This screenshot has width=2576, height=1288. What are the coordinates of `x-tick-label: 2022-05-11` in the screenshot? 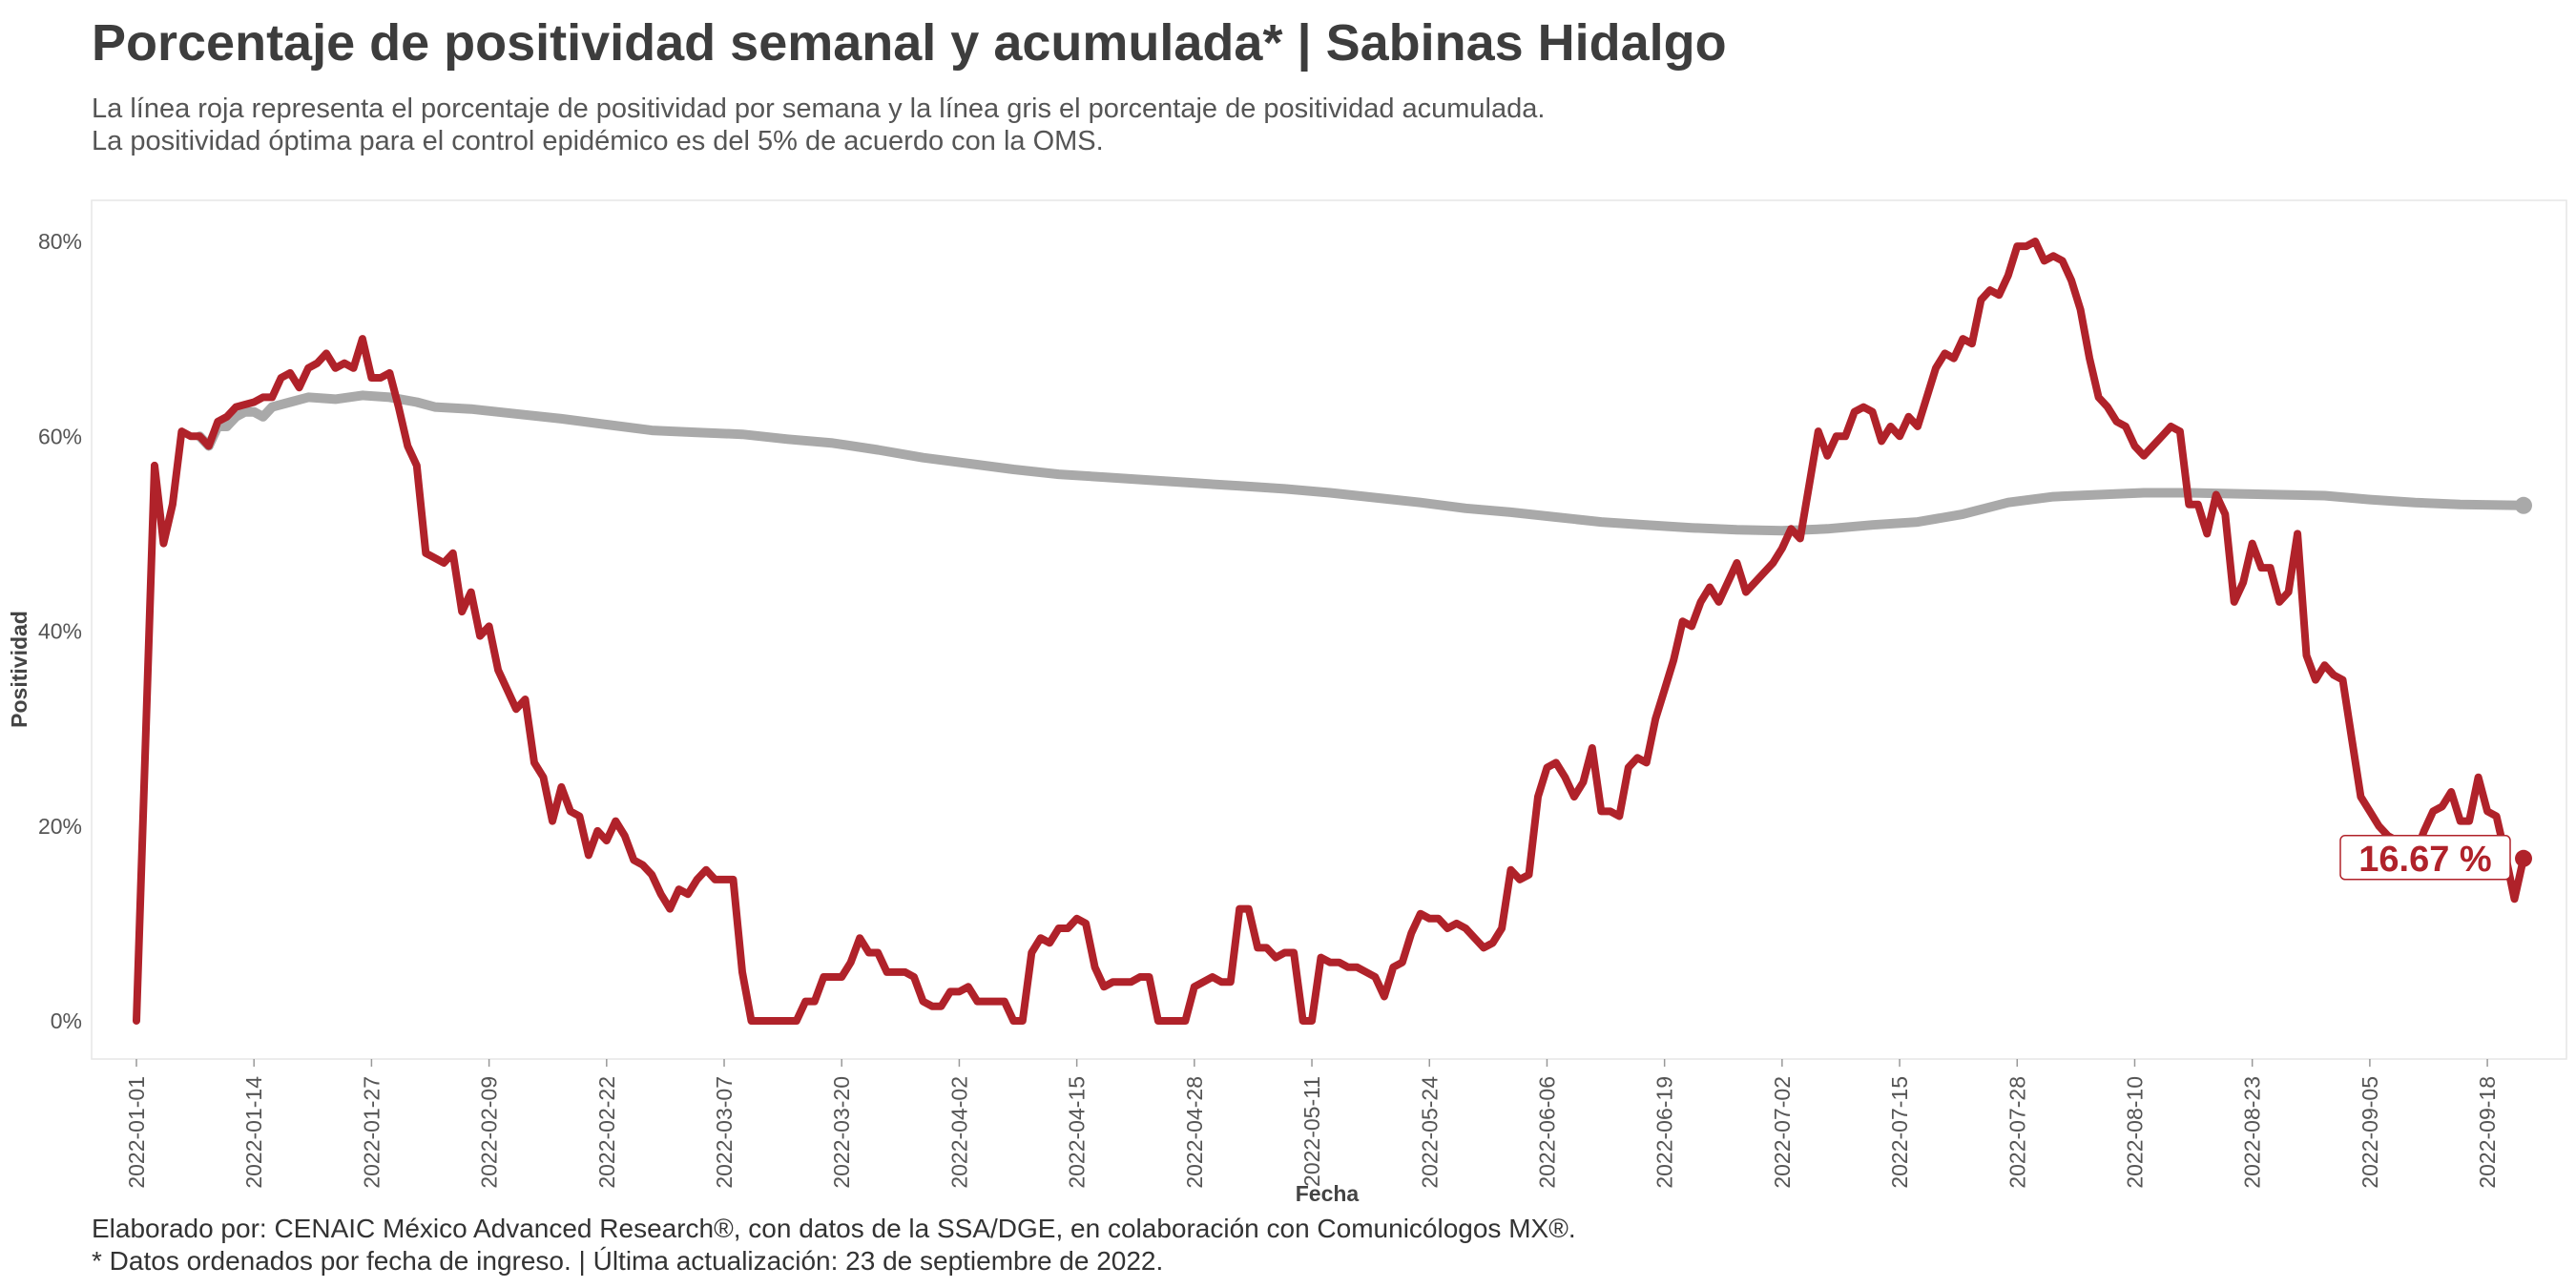 It's located at (1311, 1131).